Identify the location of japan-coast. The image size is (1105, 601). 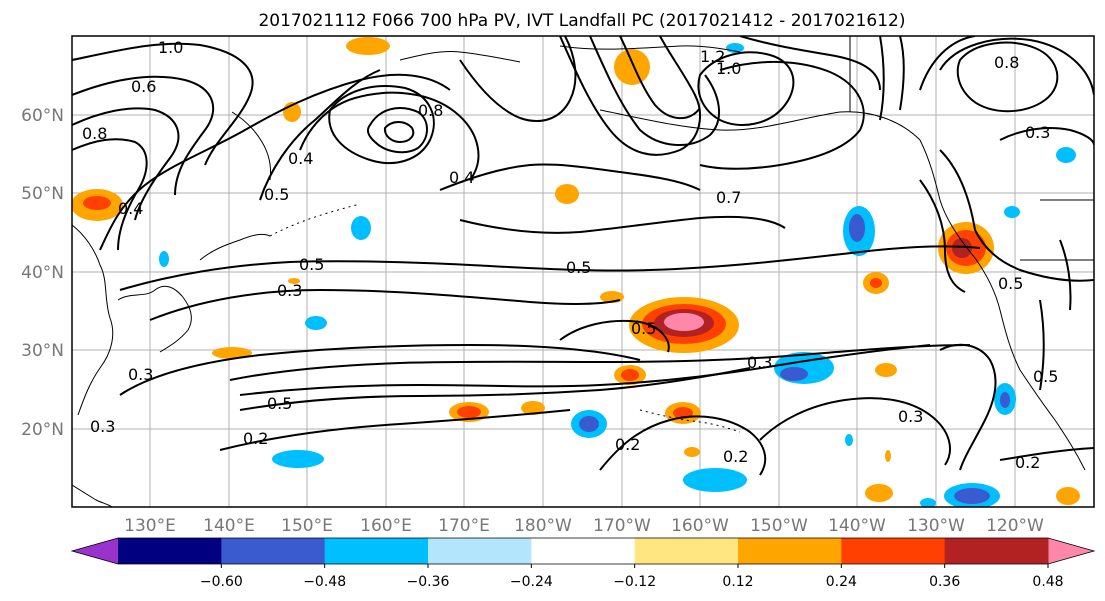
(235, 247).